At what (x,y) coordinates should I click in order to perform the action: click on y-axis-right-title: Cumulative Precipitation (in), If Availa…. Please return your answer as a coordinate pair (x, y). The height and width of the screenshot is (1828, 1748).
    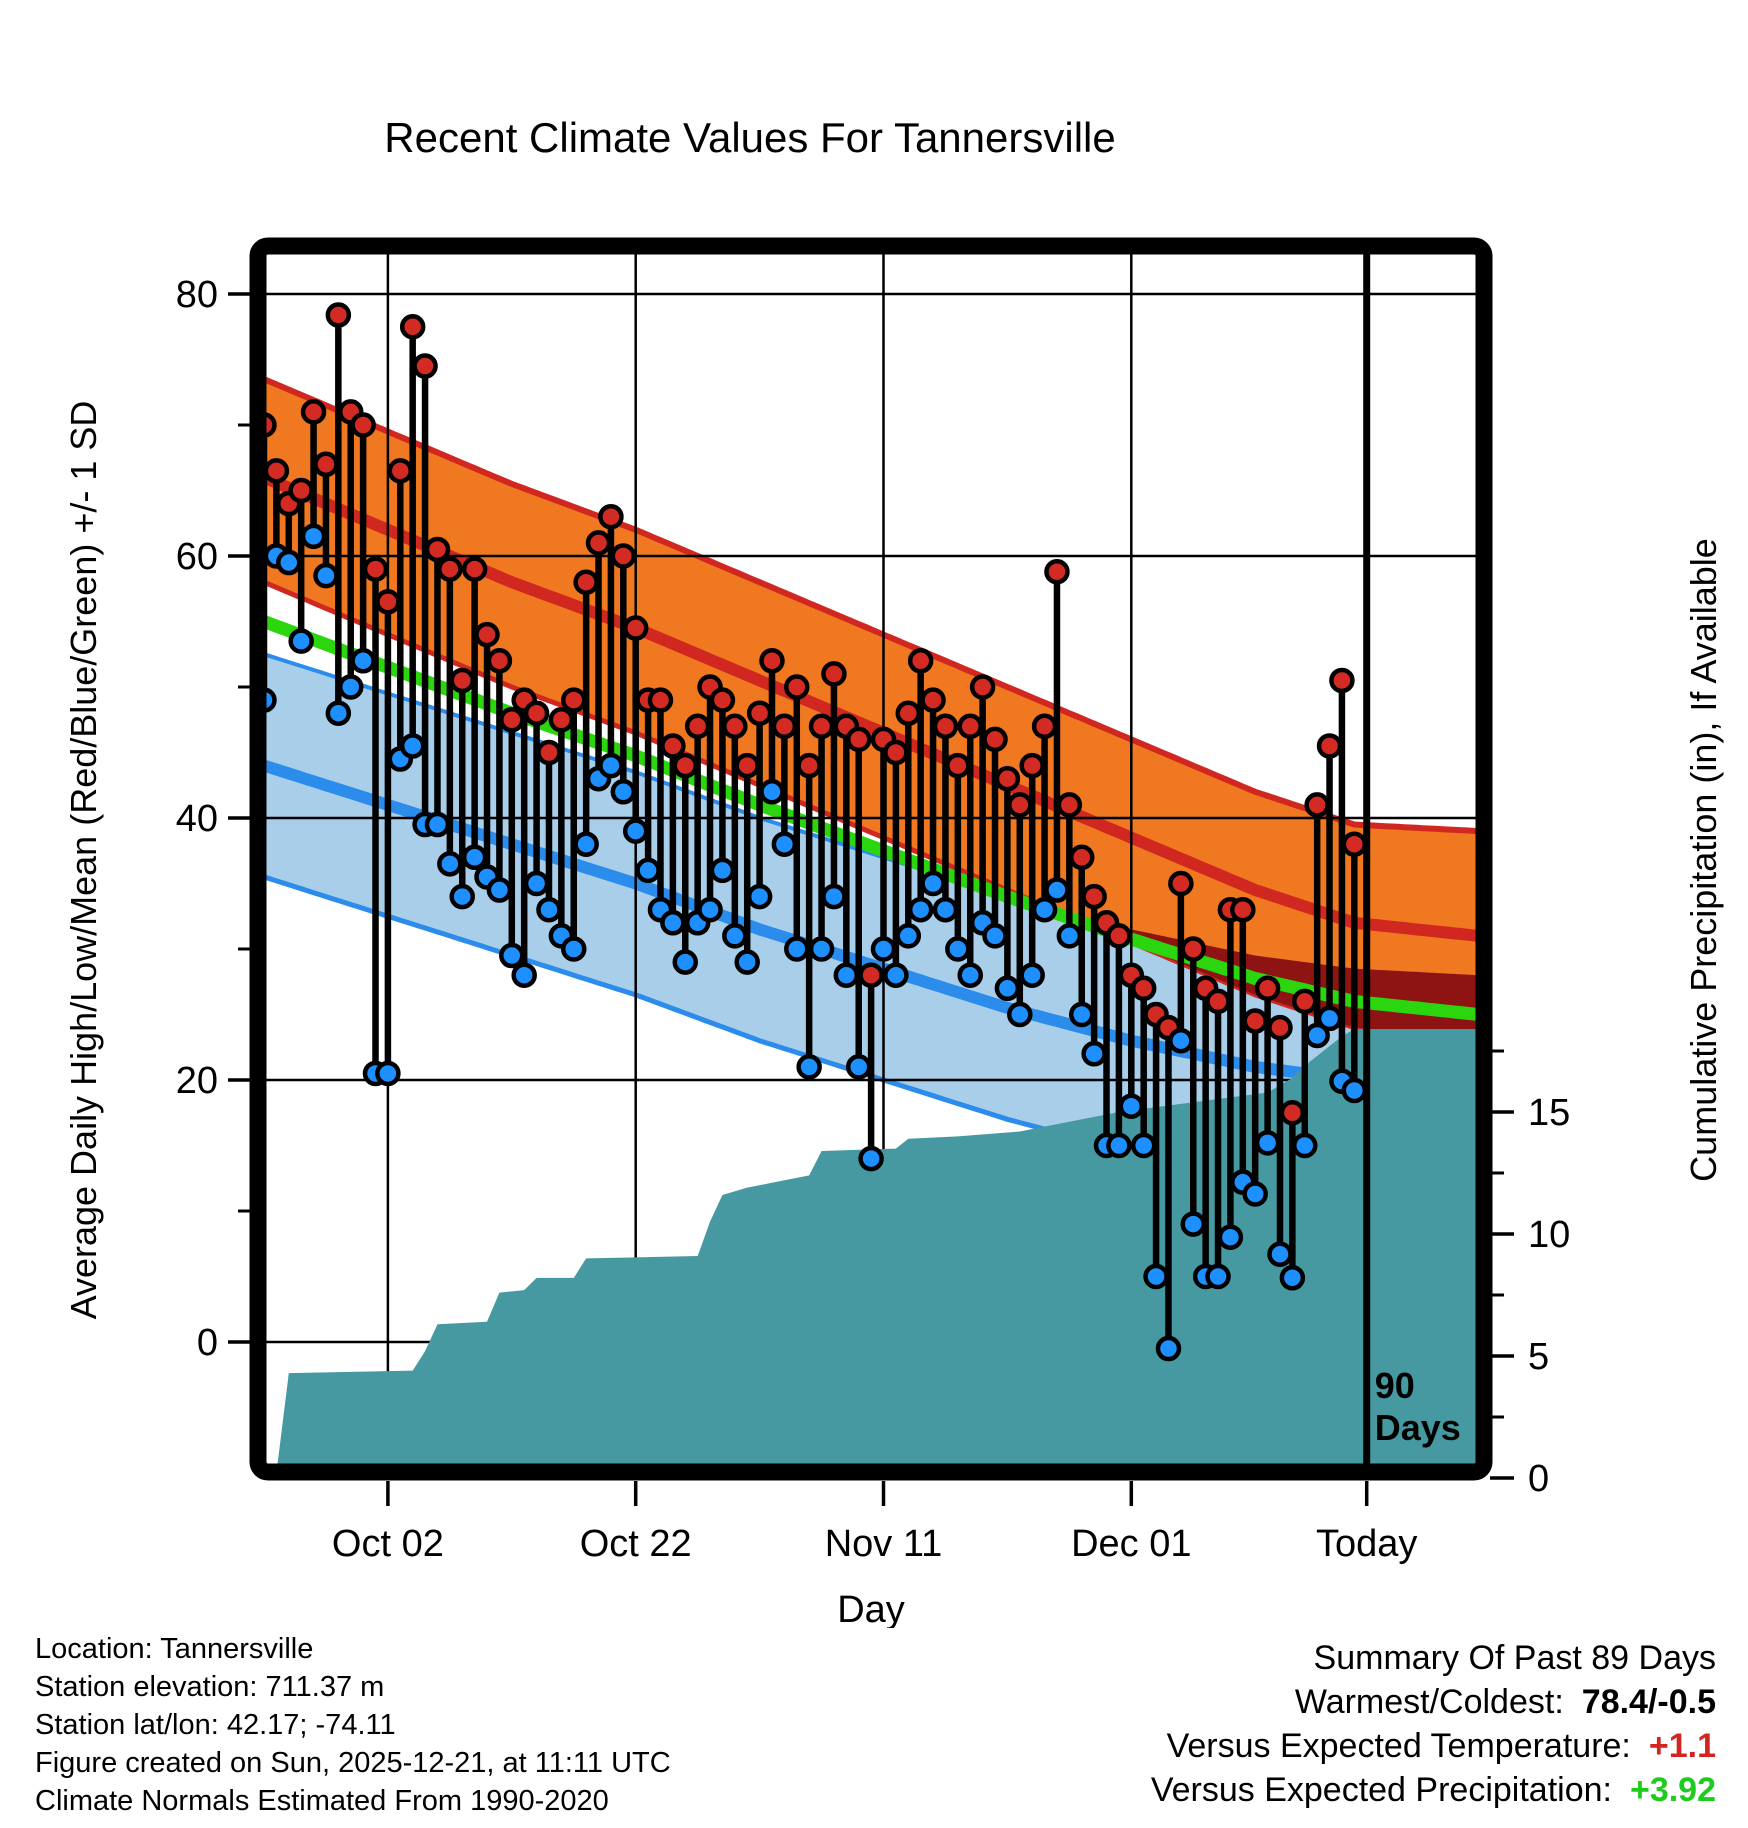
    Looking at the image, I should click on (1703, 860).